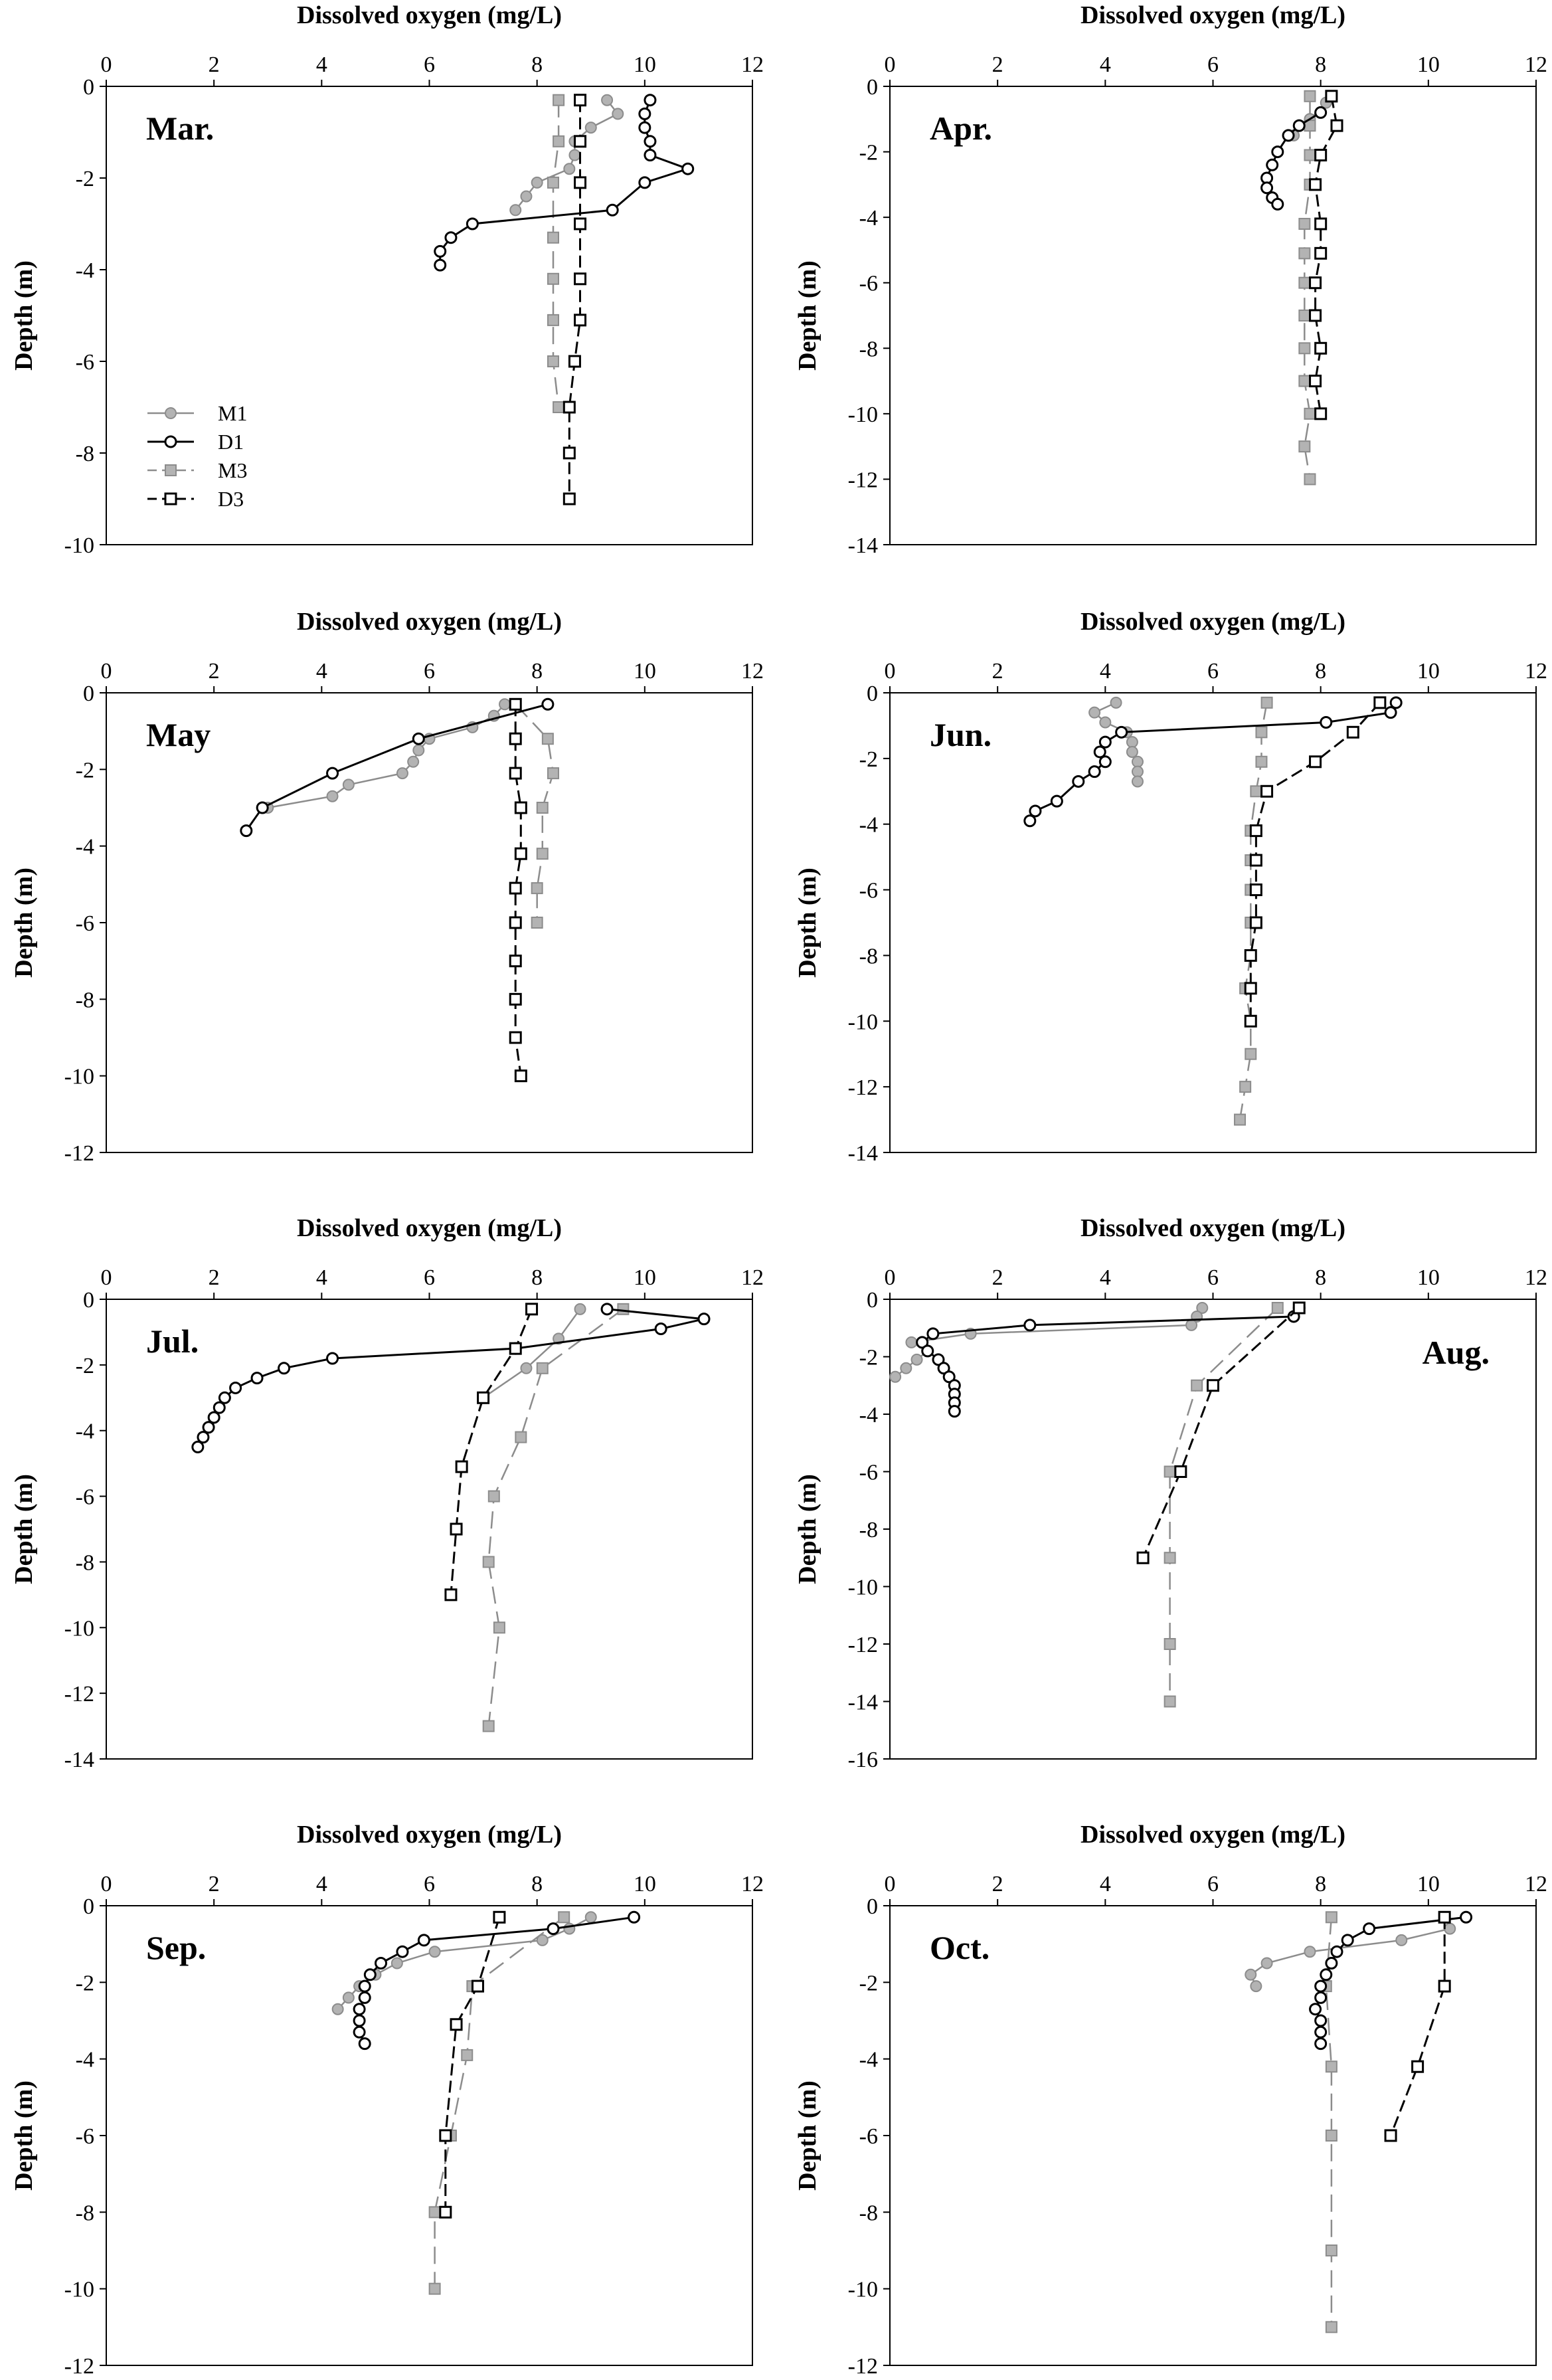 This screenshot has width=1552, height=2380. Describe the element at coordinates (1428, 1884) in the screenshot. I see `x-tick-label-oct: 10` at that location.